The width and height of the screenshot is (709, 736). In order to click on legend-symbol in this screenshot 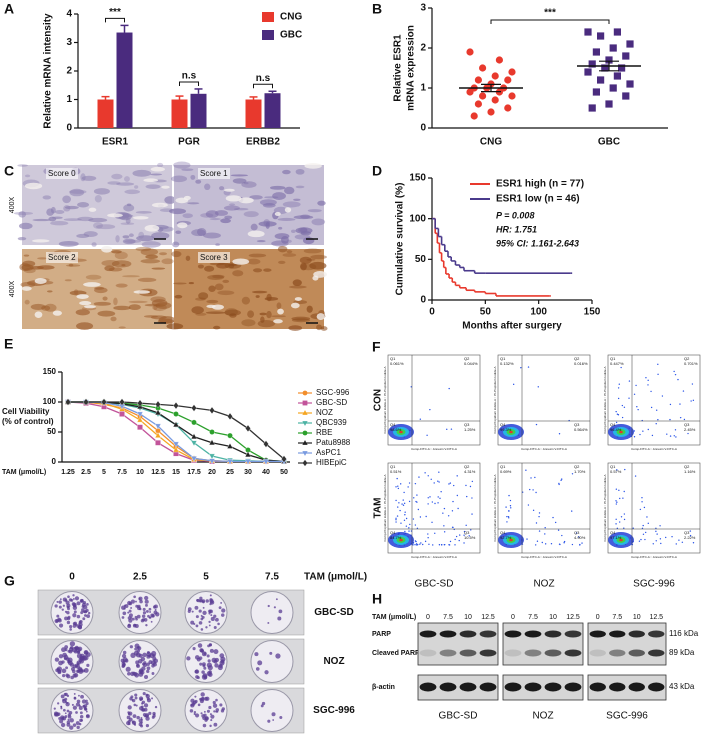, I will do `click(305, 423)`.